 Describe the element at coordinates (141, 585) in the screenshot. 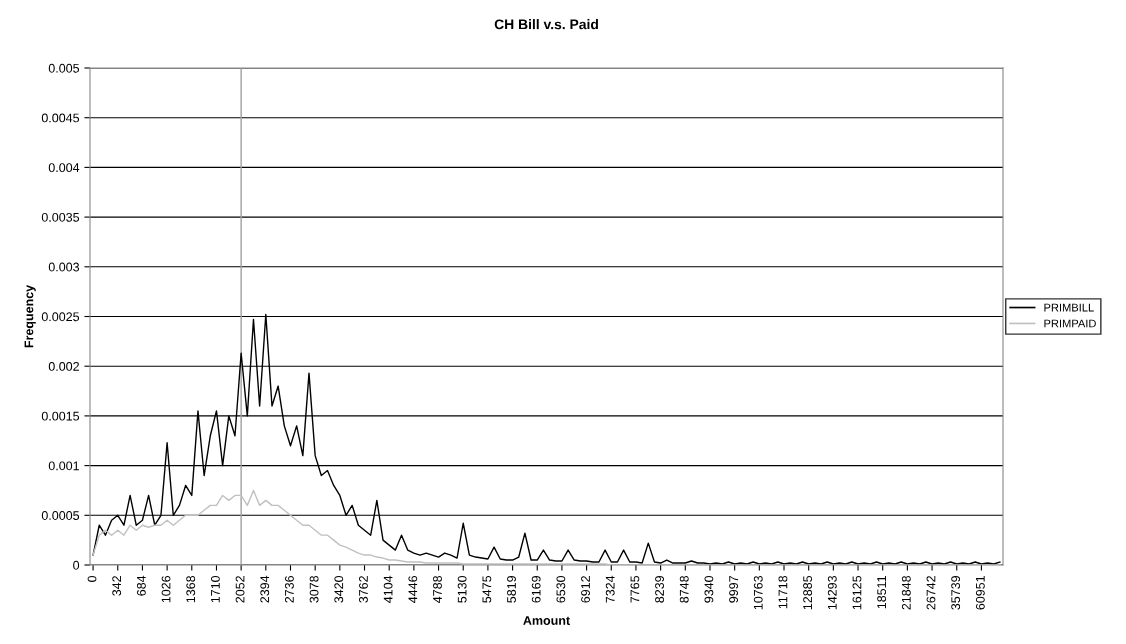

I see `x-tick-label: 684` at that location.